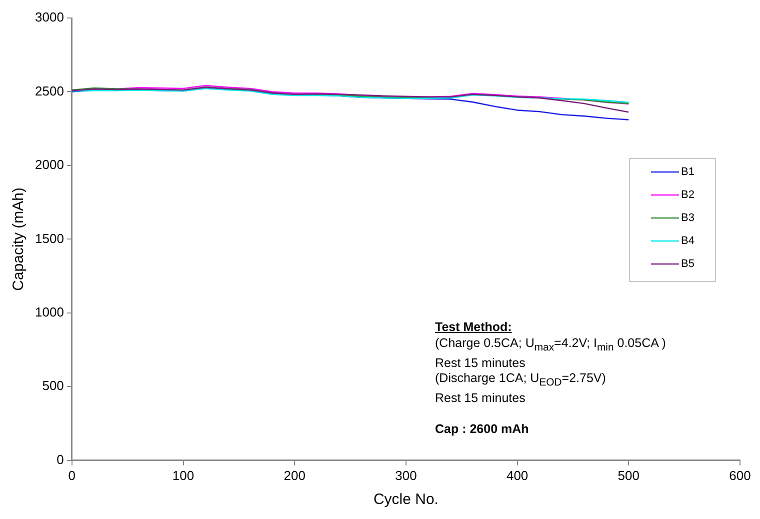 The height and width of the screenshot is (519, 760). What do you see at coordinates (49, 312) in the screenshot?
I see `y-tick-label: 1000` at bounding box center [49, 312].